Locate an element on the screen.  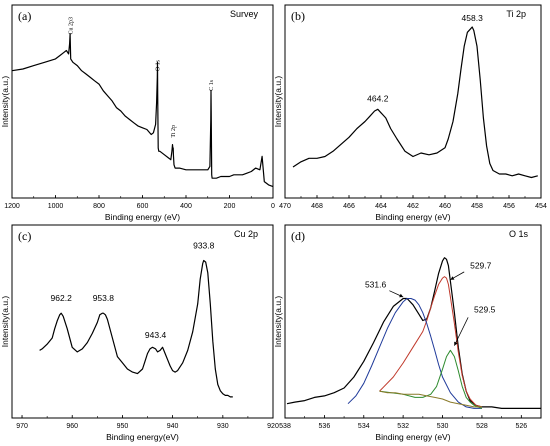
panel-title: Ti 2p is located at coordinates (516, 14).